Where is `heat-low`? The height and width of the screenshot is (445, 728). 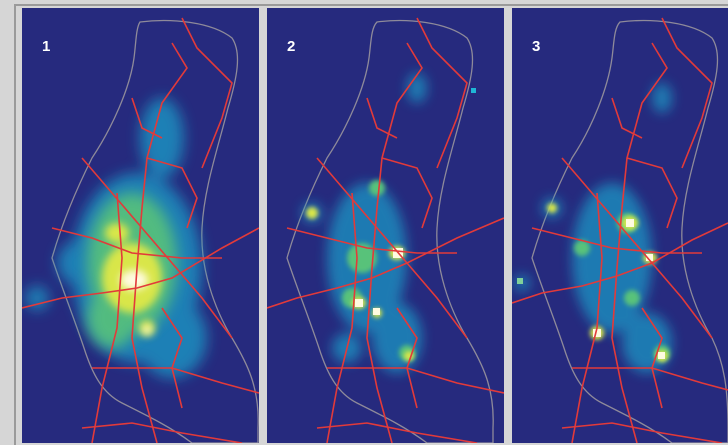 heat-low is located at coordinates (364, 223).